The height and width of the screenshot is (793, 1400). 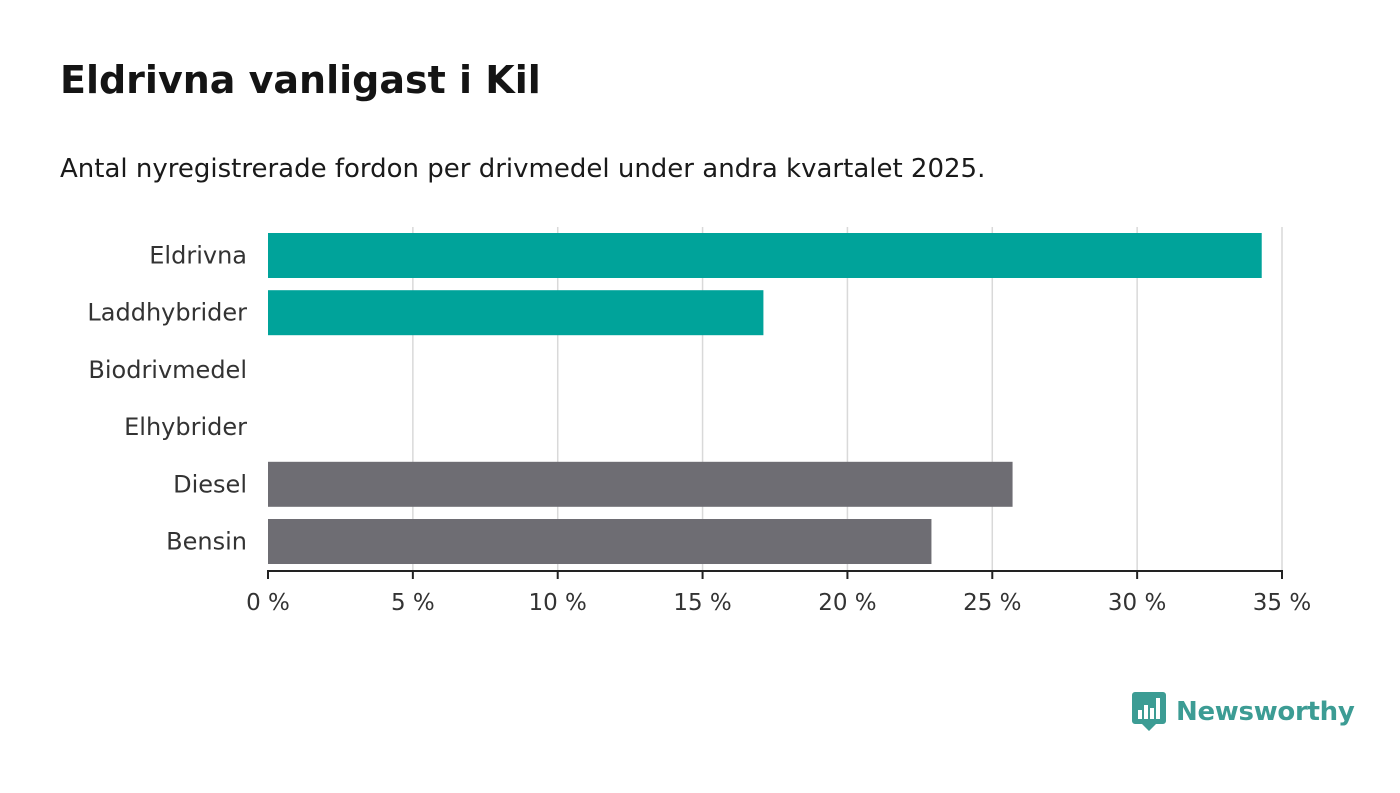 What do you see at coordinates (300, 80) in the screenshot?
I see `chart-title: Eldrivna vanligast i Kil` at bounding box center [300, 80].